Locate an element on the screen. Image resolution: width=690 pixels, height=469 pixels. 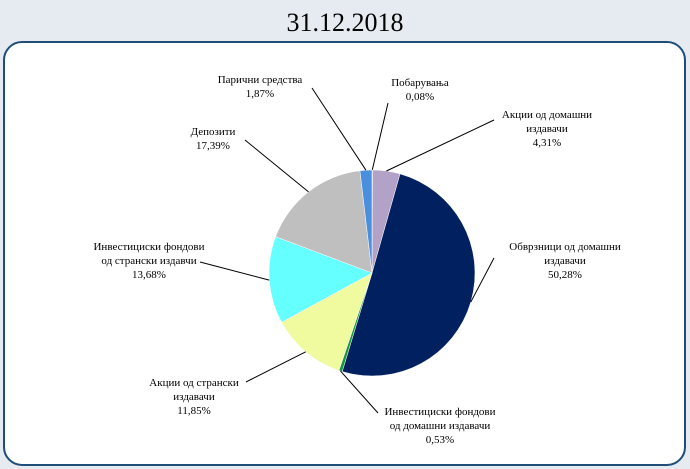
chart-title: 31.12.2018 is located at coordinates (345, 22).